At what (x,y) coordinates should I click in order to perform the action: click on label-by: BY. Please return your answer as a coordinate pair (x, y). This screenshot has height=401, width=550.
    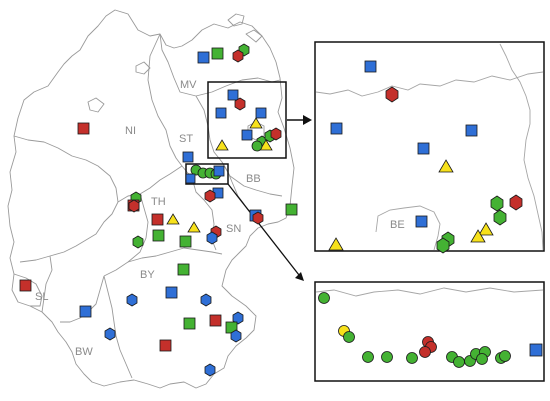
    Looking at the image, I should click on (147, 275).